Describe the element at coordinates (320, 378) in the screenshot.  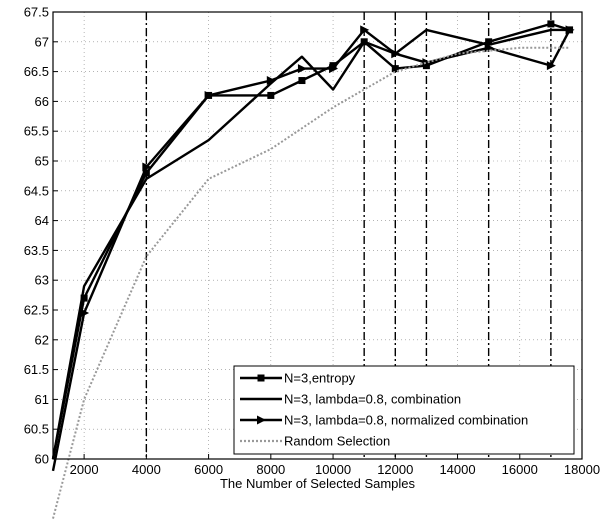
I see `legend-label-1: N=3,entropy` at that location.